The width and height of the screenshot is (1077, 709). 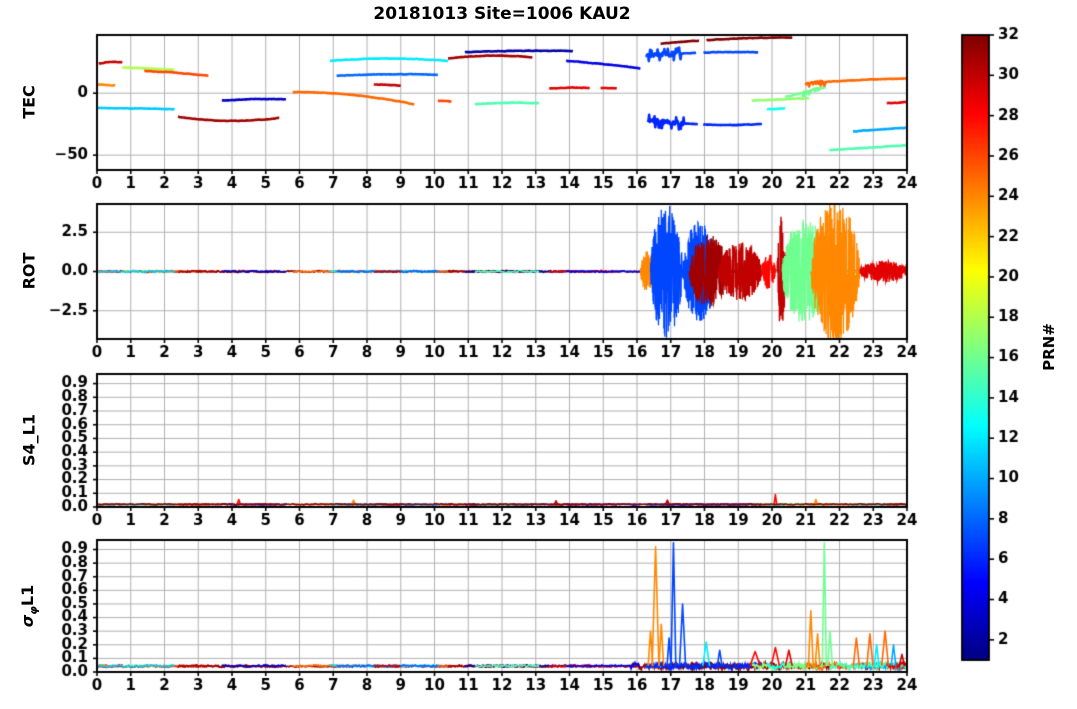 What do you see at coordinates (29, 271) in the screenshot?
I see `rot-axis-label: ROT` at bounding box center [29, 271].